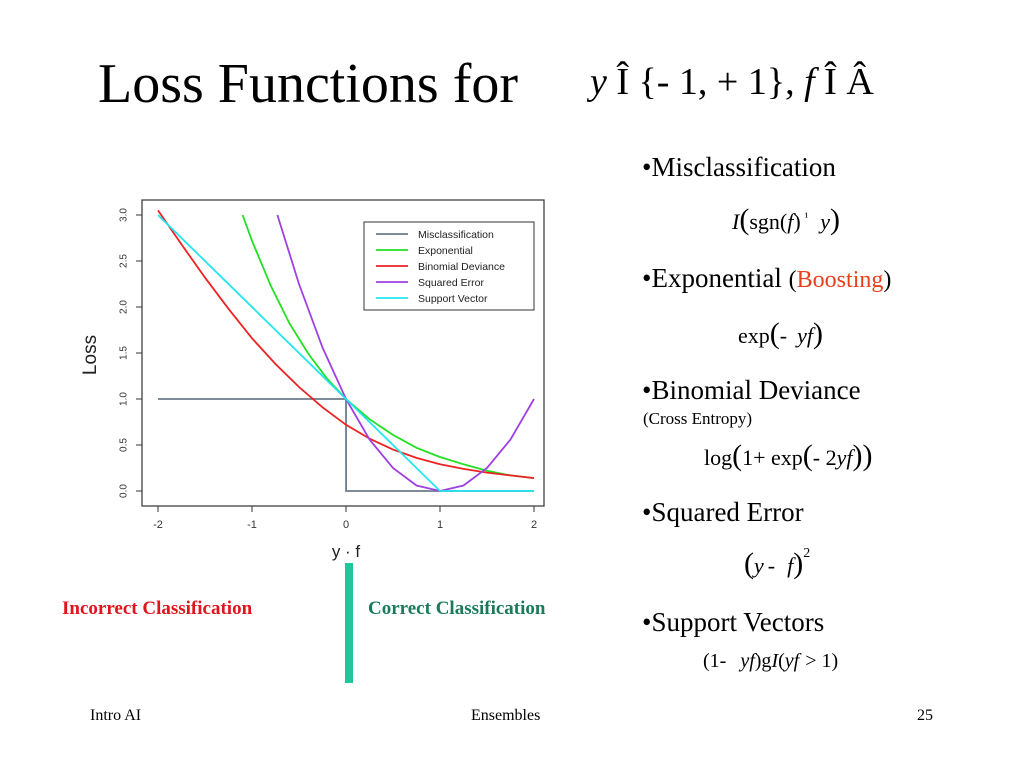  I want to click on formula-token: (1-, so click(715, 661).